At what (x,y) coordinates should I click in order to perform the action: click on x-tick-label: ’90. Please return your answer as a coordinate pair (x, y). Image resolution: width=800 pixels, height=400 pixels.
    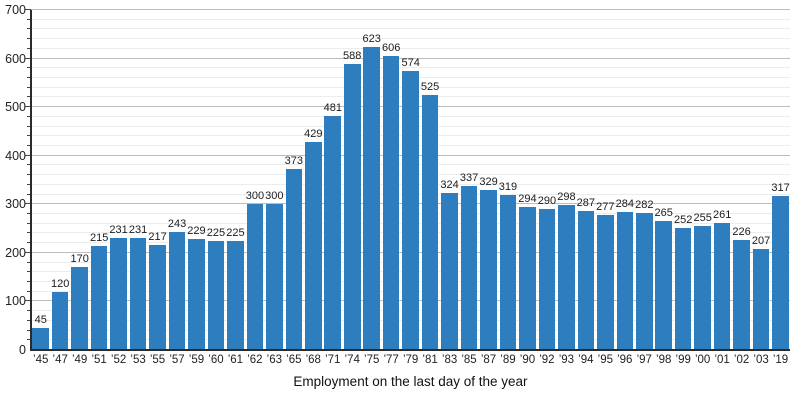
    Looking at the image, I should click on (527, 360).